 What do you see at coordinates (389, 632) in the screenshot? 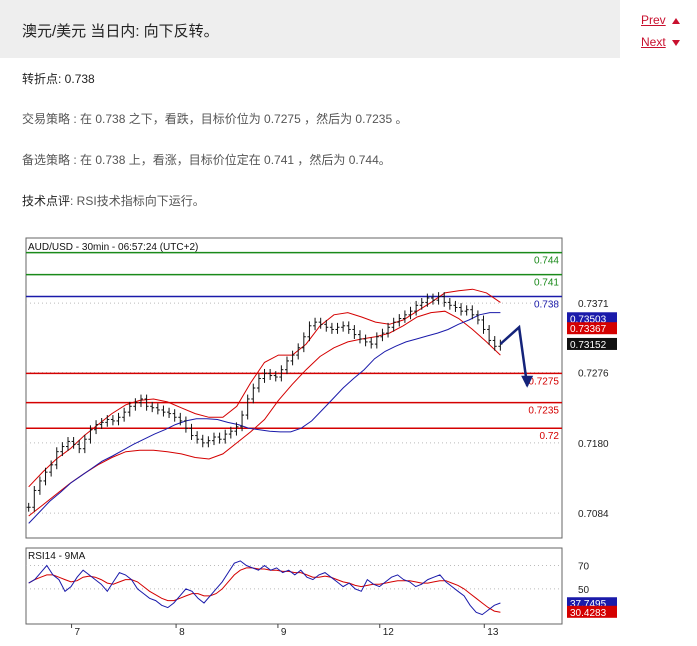
I see `x-tick-label: 12` at bounding box center [389, 632].